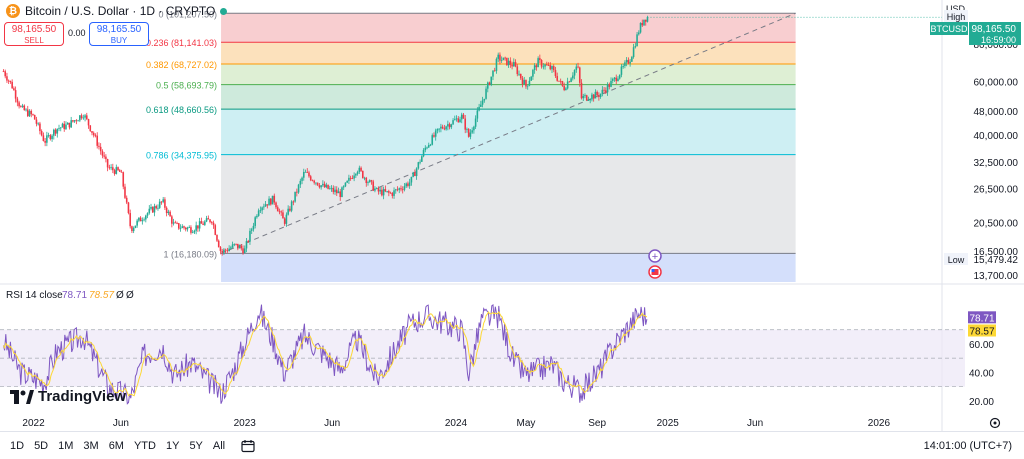  I want to click on rsi-ma-value: 78.57, so click(101, 295).